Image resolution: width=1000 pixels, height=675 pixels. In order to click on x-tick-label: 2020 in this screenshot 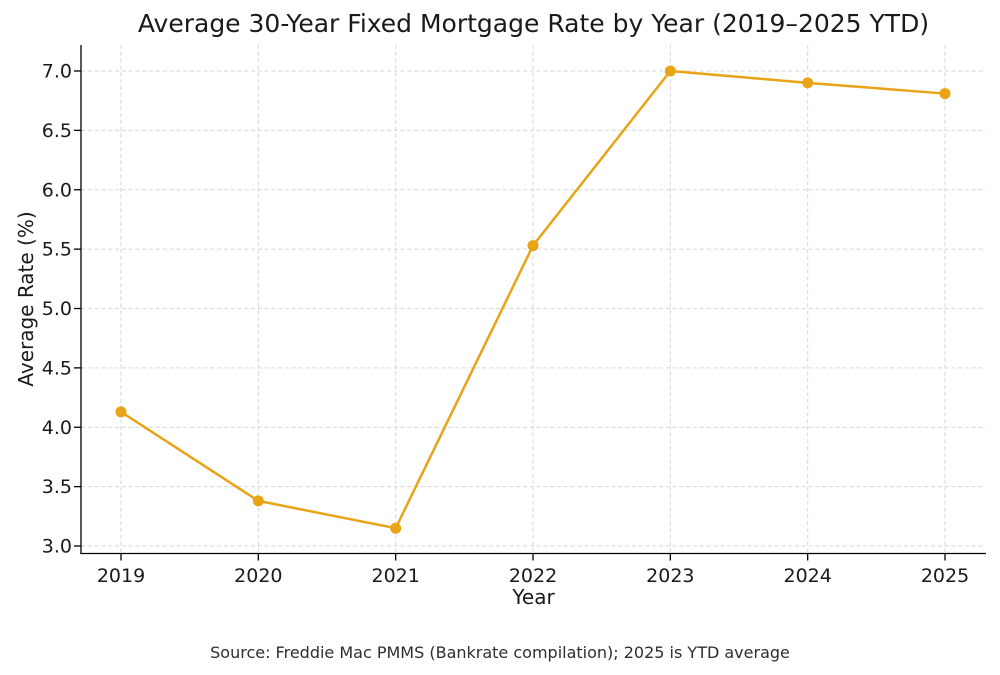, I will do `click(258, 576)`.